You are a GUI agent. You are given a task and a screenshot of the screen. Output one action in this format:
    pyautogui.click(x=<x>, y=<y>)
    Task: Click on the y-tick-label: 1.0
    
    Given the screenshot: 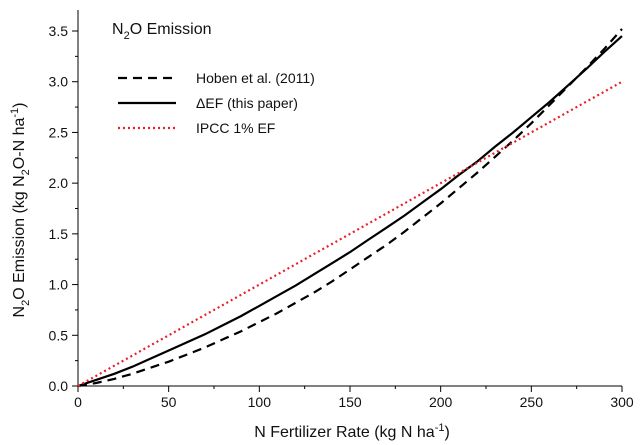 What is the action you would take?
    pyautogui.click(x=59, y=285)
    